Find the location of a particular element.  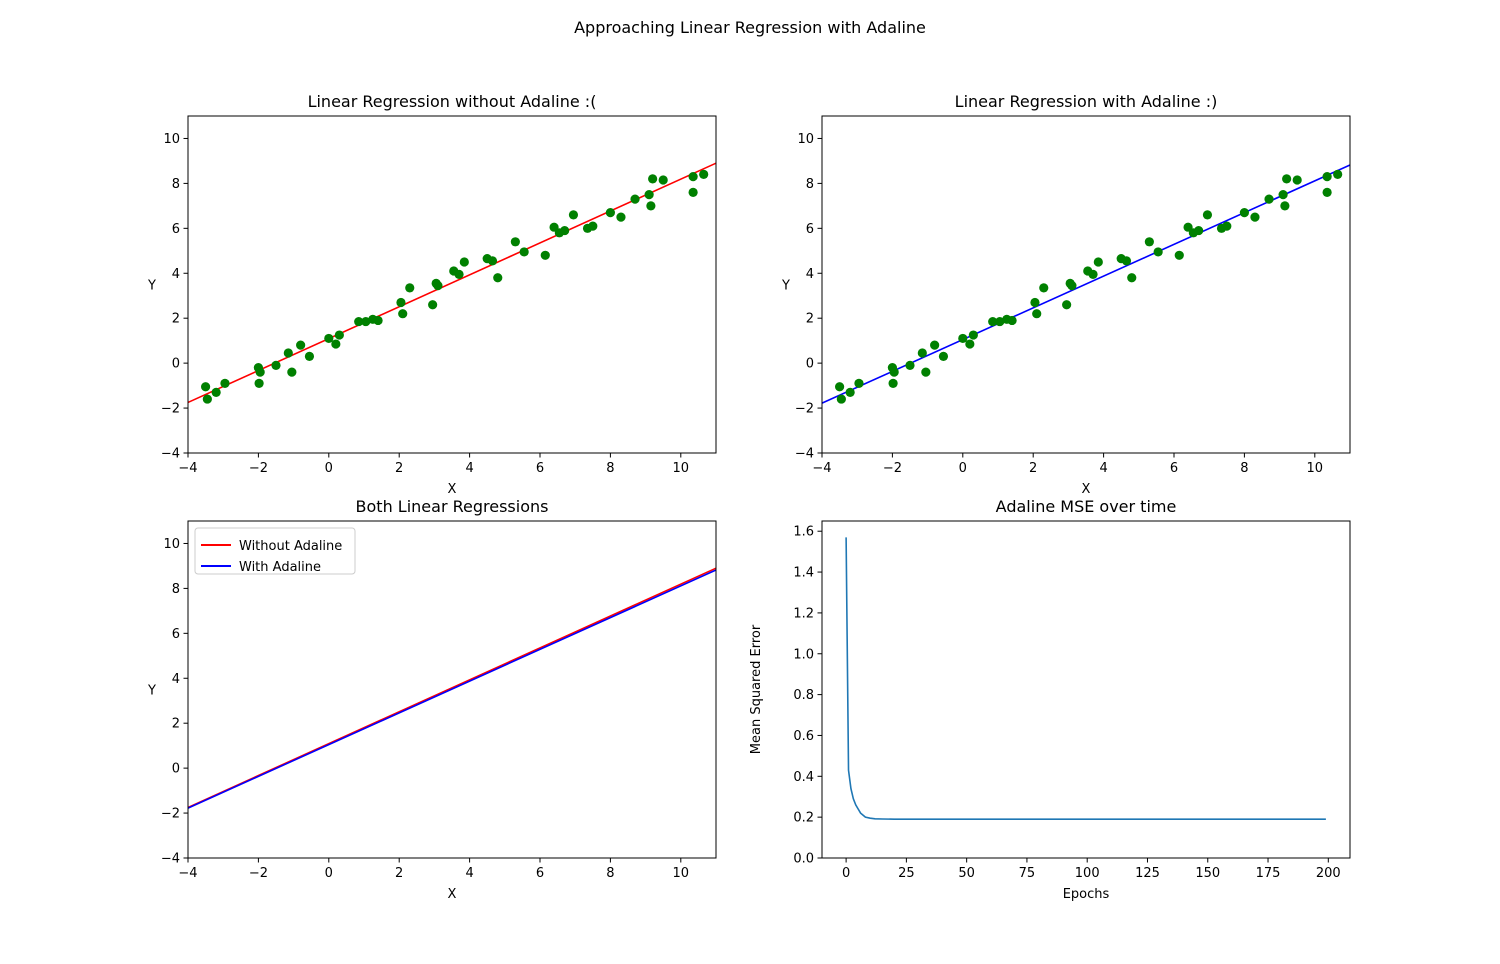

x-tick-label: 6 is located at coordinates (540, 873).